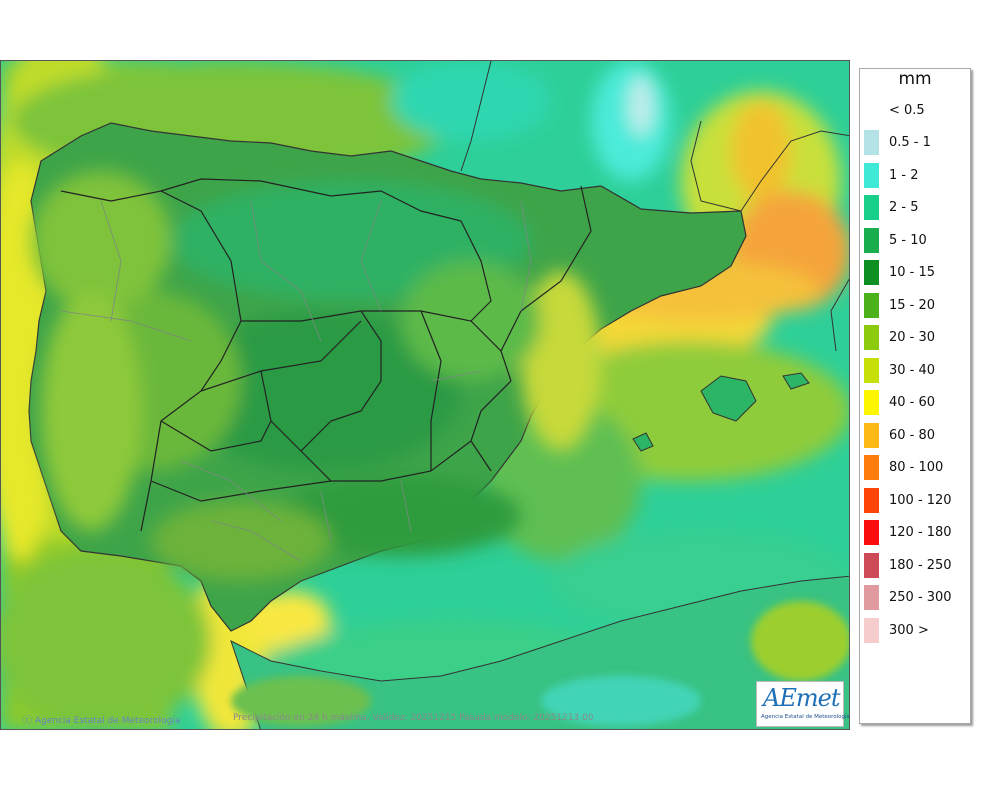 The width and height of the screenshot is (1000, 790). I want to click on legend-item: 10 - 15, so click(899, 273).